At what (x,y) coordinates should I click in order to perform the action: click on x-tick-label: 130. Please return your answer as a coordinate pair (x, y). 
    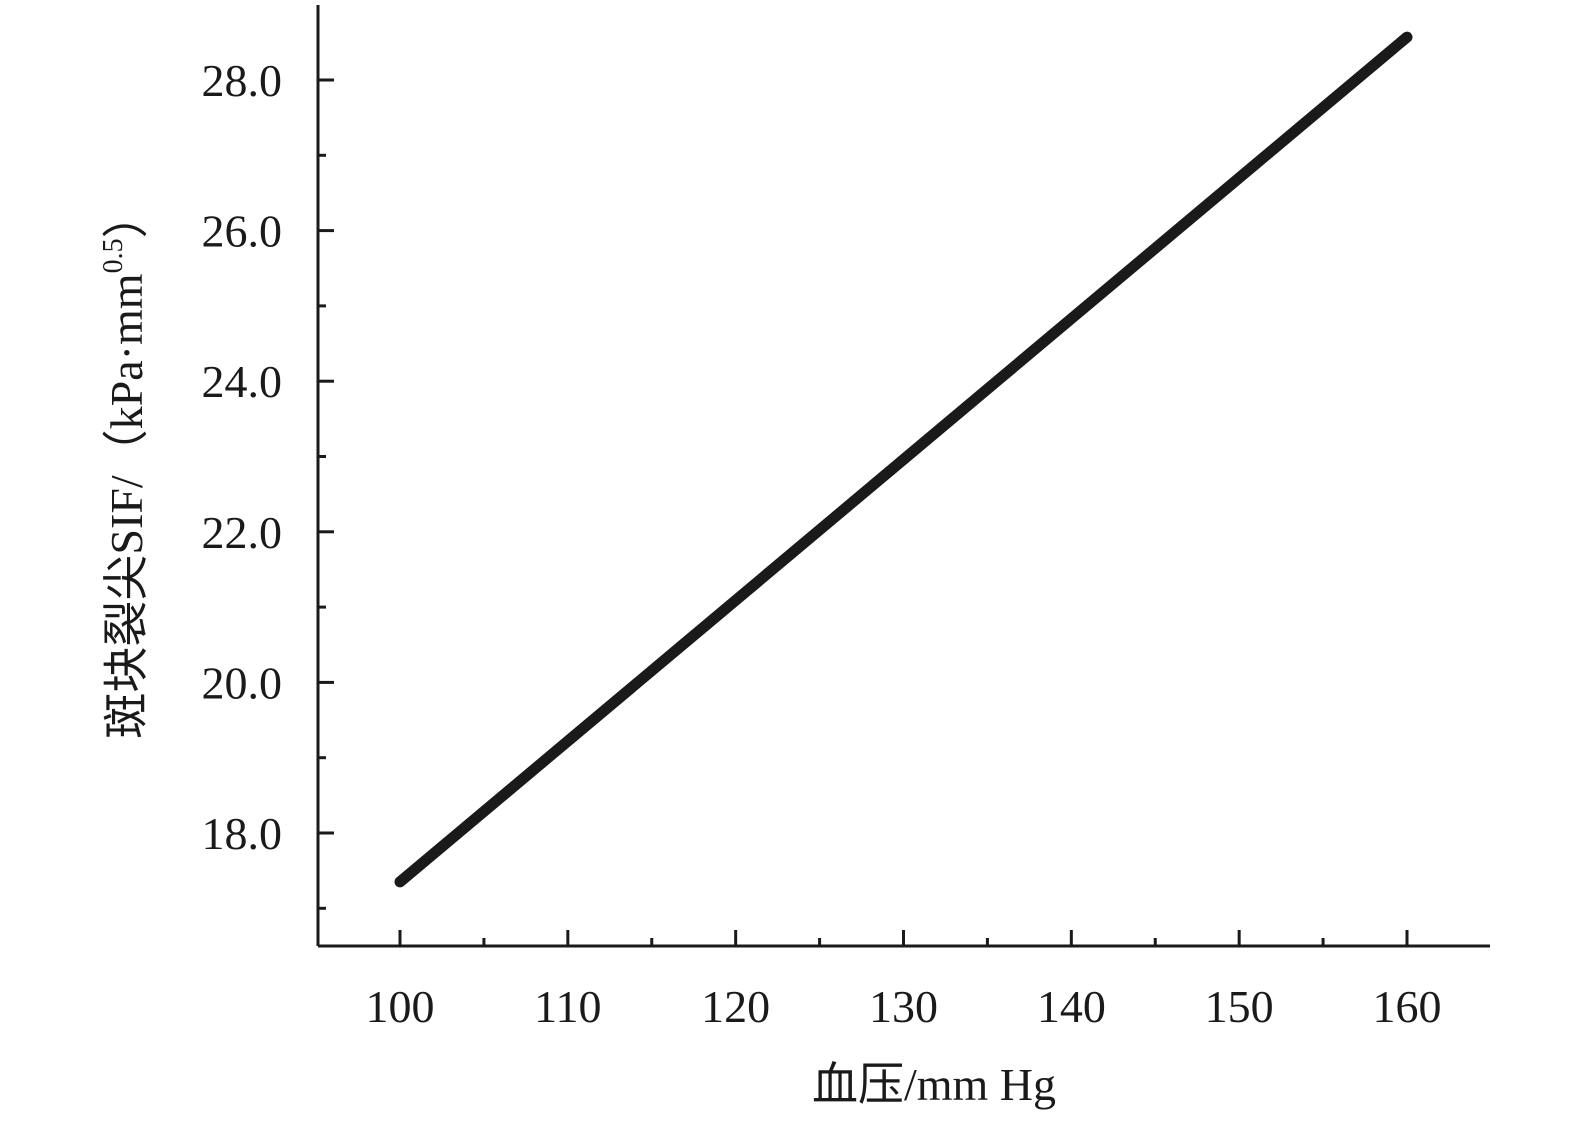
    Looking at the image, I should click on (903, 1006).